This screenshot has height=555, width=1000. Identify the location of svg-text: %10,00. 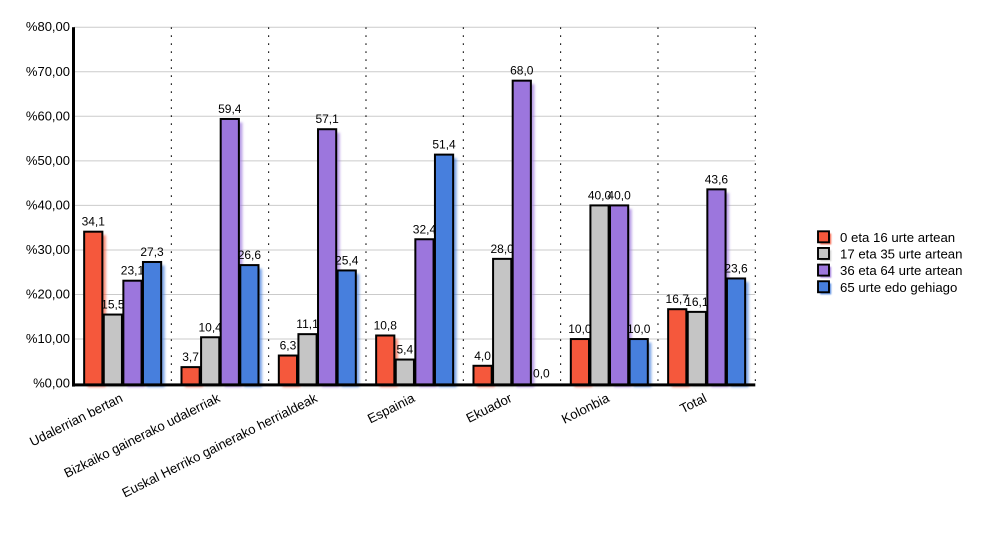
(48, 338).